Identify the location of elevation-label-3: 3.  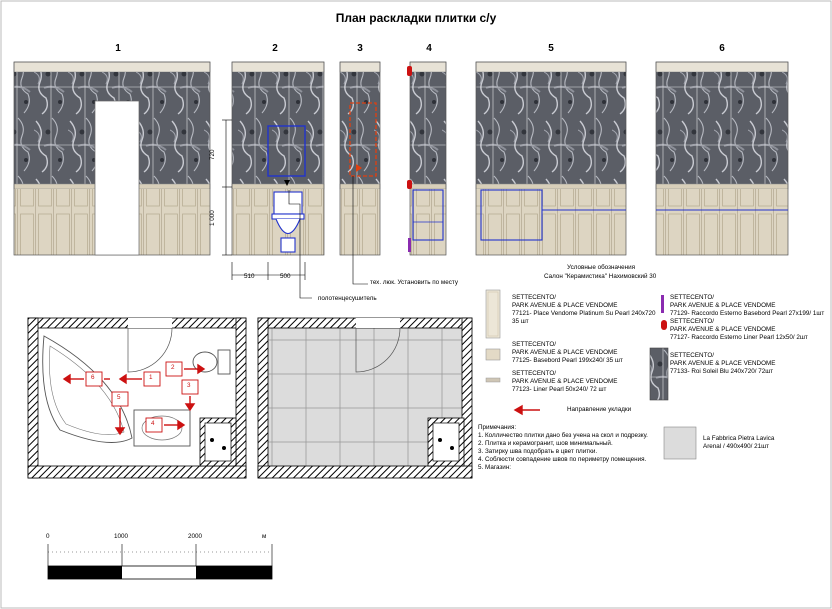
(360, 48).